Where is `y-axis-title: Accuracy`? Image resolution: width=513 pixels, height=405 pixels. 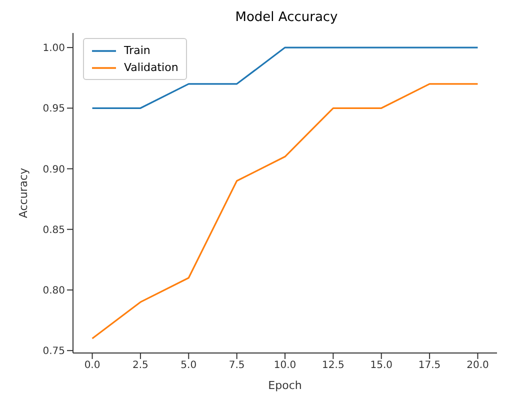 y-axis-title: Accuracy is located at coordinates (23, 192).